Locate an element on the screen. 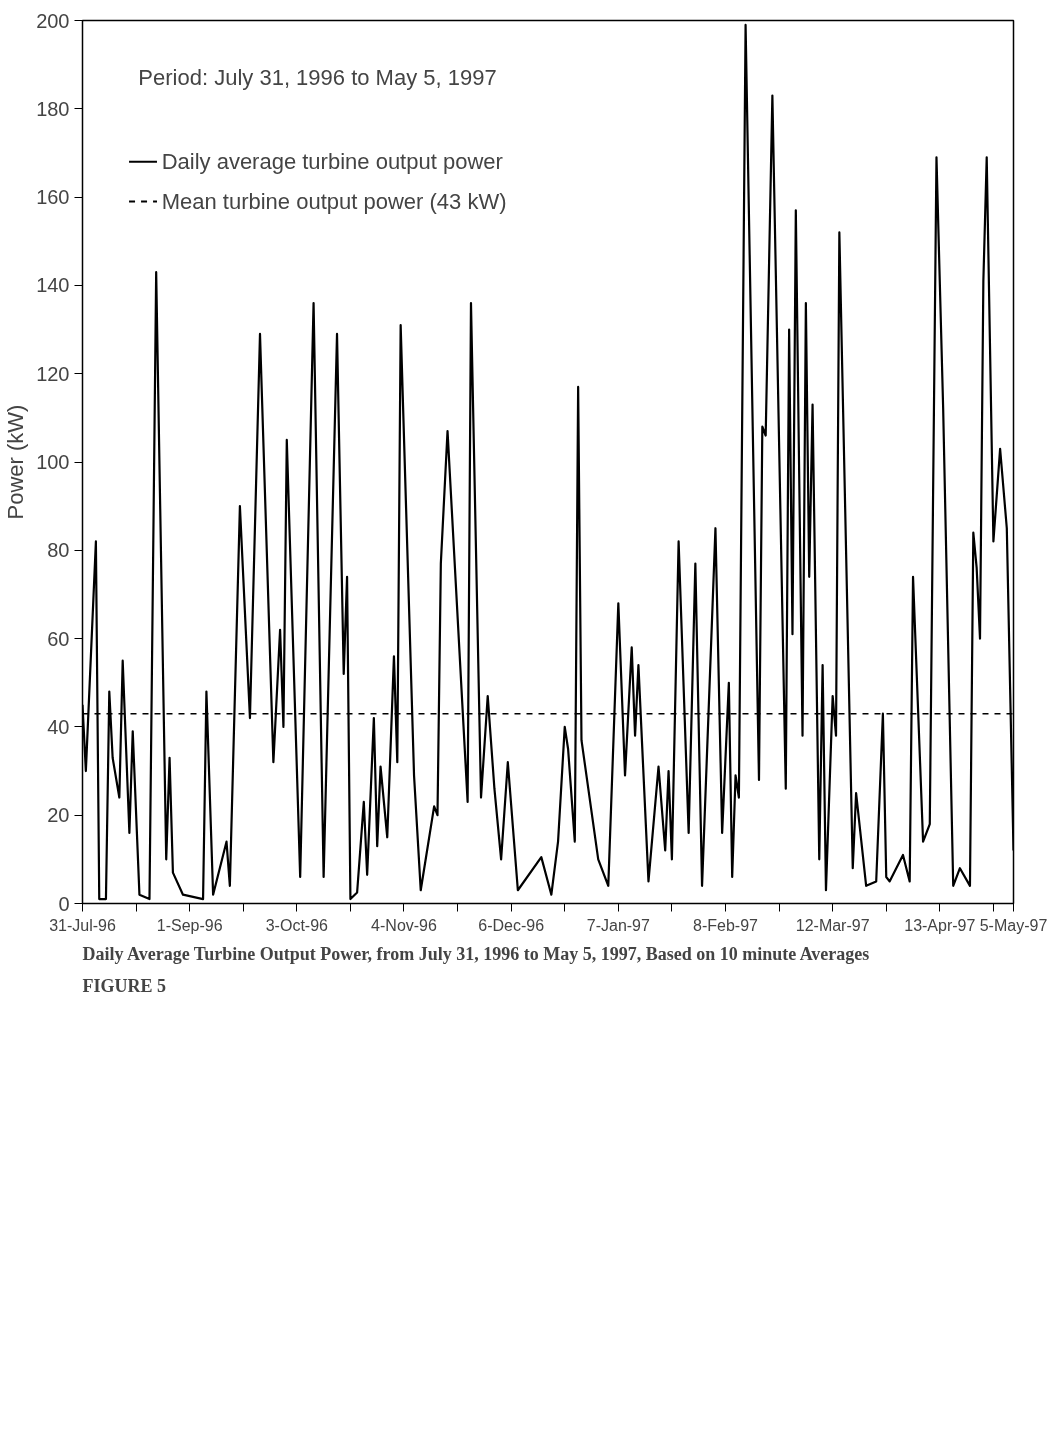 The width and height of the screenshot is (1063, 1431). y-tick-label: 20 is located at coordinates (58, 815).